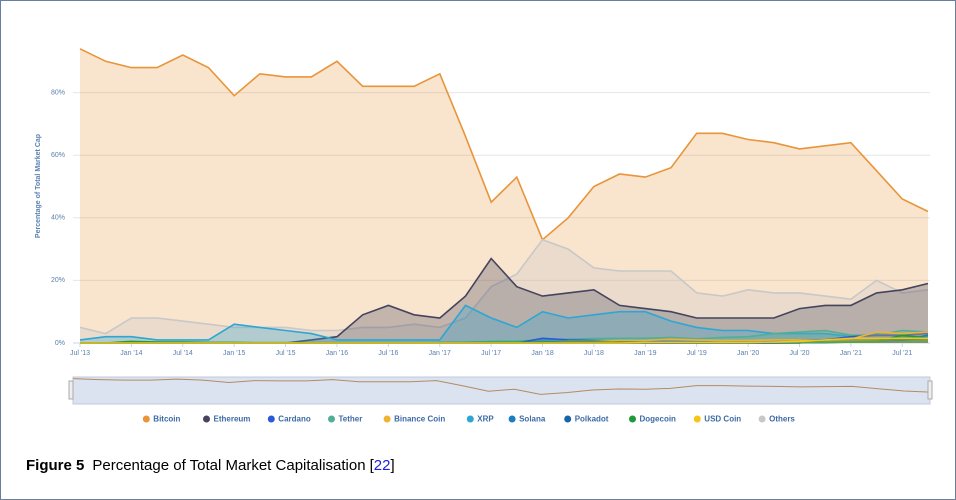 The width and height of the screenshot is (956, 500). I want to click on x-tick-label: Jan '16, so click(337, 353).